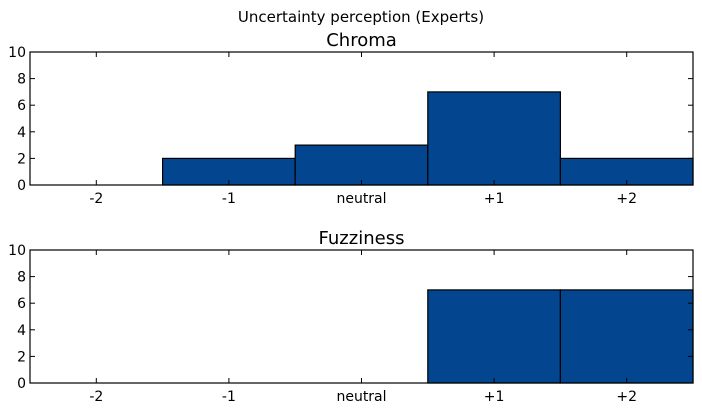 Image resolution: width=702 pixels, height=409 pixels. What do you see at coordinates (96, 199) in the screenshot?
I see `chroma-xtick-label-0: -2` at bounding box center [96, 199].